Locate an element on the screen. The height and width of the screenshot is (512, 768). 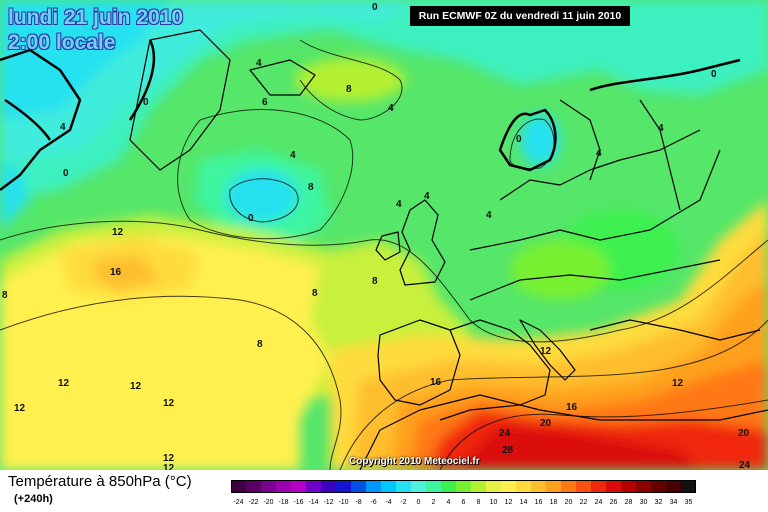
legend-tick-label: 20 is located at coordinates (569, 502).